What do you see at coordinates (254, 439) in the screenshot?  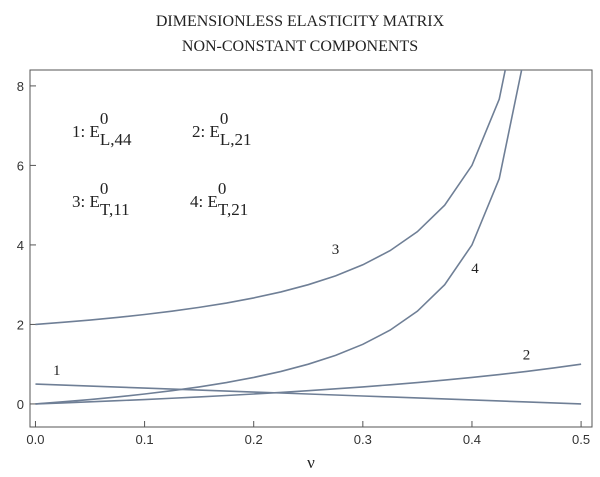 I see `x-tick-label: 0.2` at bounding box center [254, 439].